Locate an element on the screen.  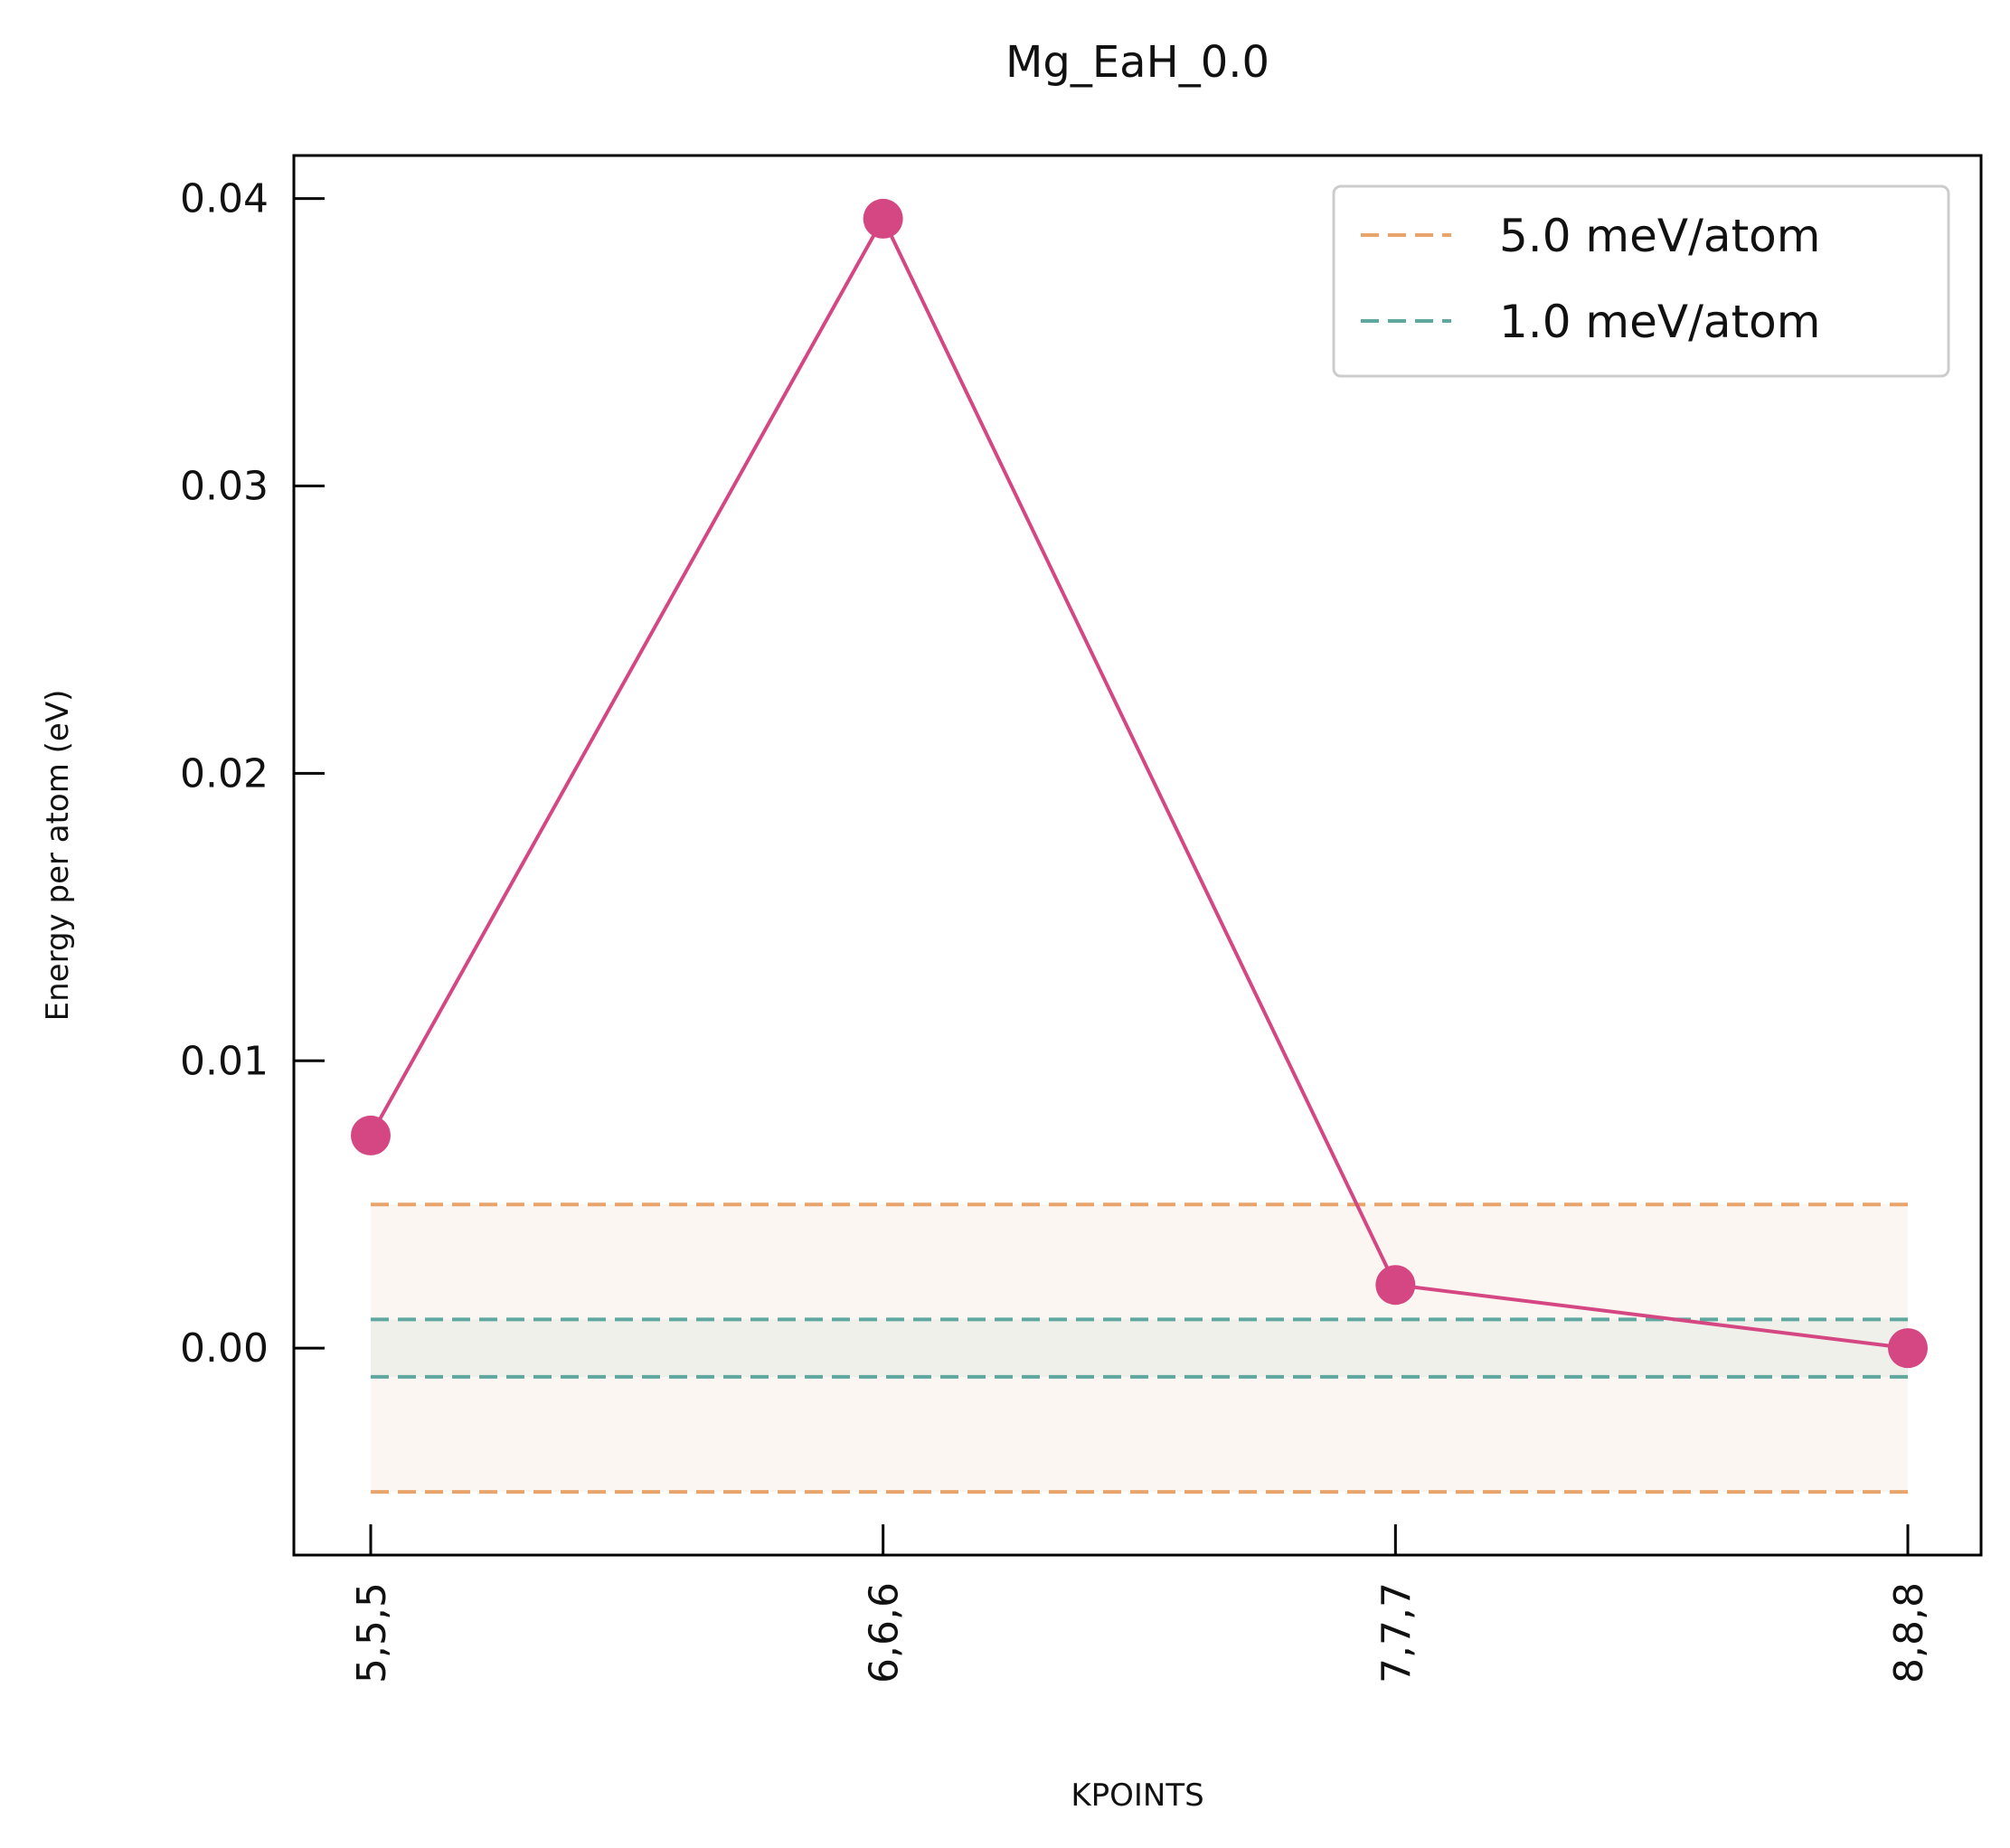
y-axis: 0.00 0.01 0.02 0.03 0.04 is located at coordinates (252, 774).